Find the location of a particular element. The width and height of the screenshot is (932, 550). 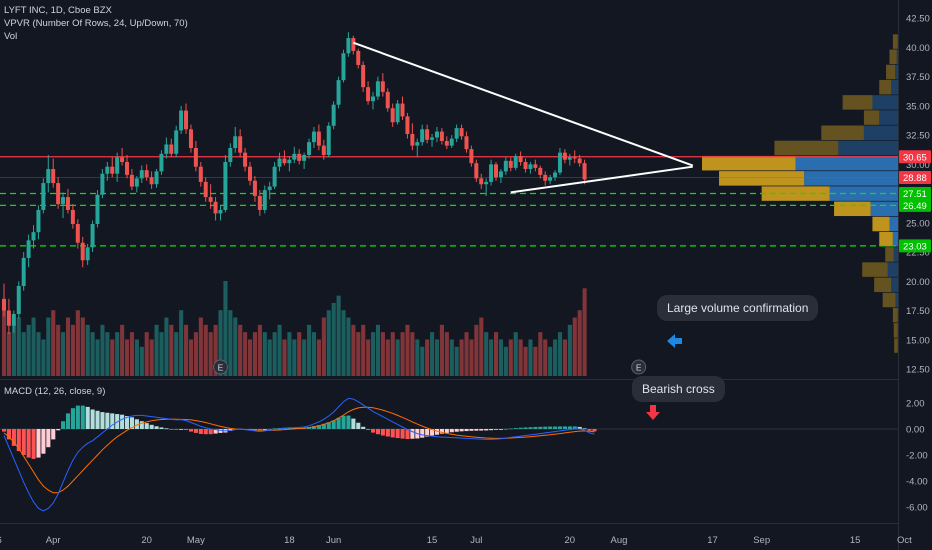

time-tick-label: Apr is located at coordinates (53, 540).